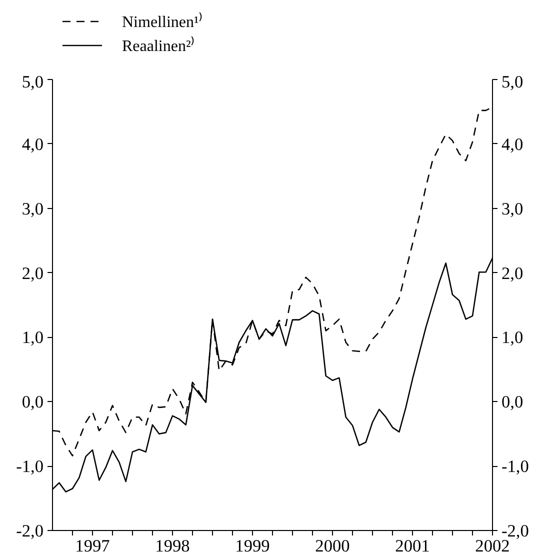  What do you see at coordinates (515, 466) in the screenshot?
I see `y2-tick-label: -1,0` at bounding box center [515, 466].